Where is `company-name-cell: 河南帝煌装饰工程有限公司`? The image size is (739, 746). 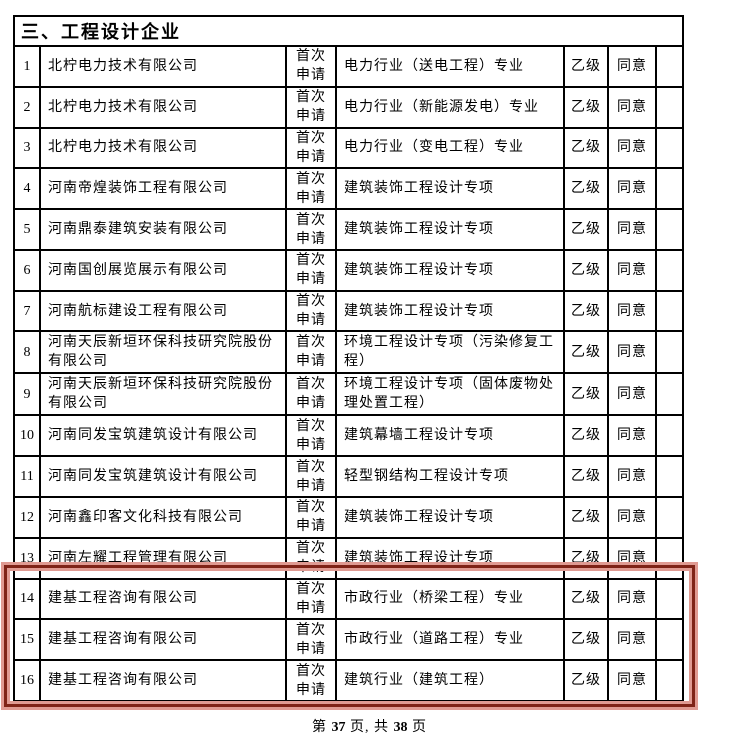 company-name-cell: 河南帝煌装饰工程有限公司 is located at coordinates (164, 189).